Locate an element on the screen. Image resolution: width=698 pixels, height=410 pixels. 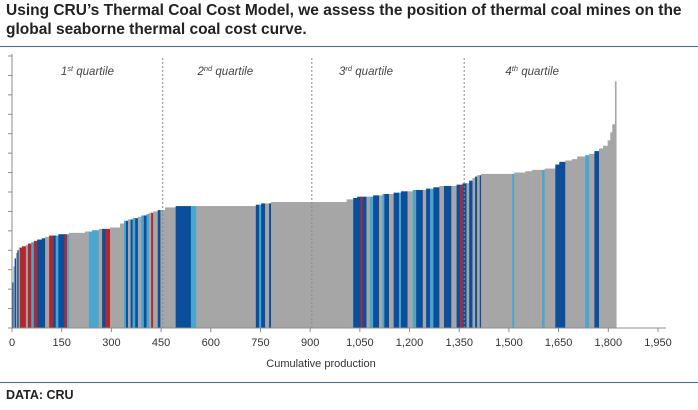
x-tick-label-3: 450 is located at coordinates (161, 343).